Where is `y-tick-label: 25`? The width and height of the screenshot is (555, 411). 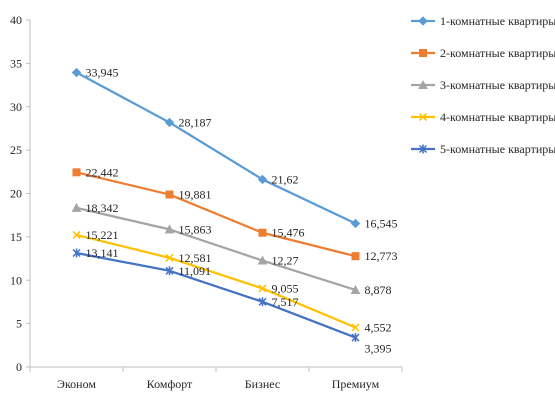 y-tick-label: 25 is located at coordinates (16, 150).